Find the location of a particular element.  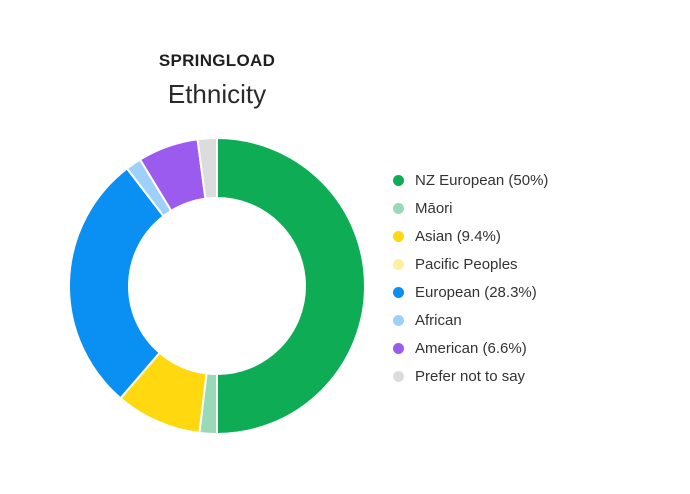

legend-label: Pacific Peoples is located at coordinates (466, 264).